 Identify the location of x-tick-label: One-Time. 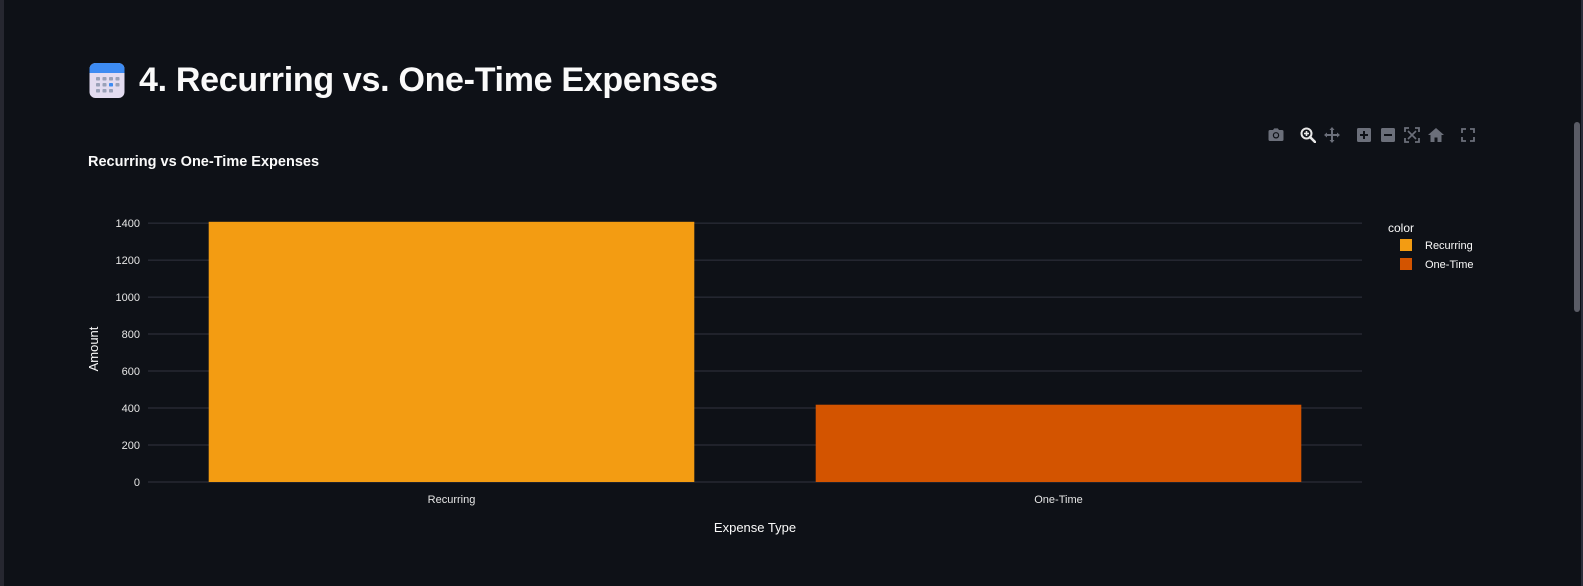
(1058, 500).